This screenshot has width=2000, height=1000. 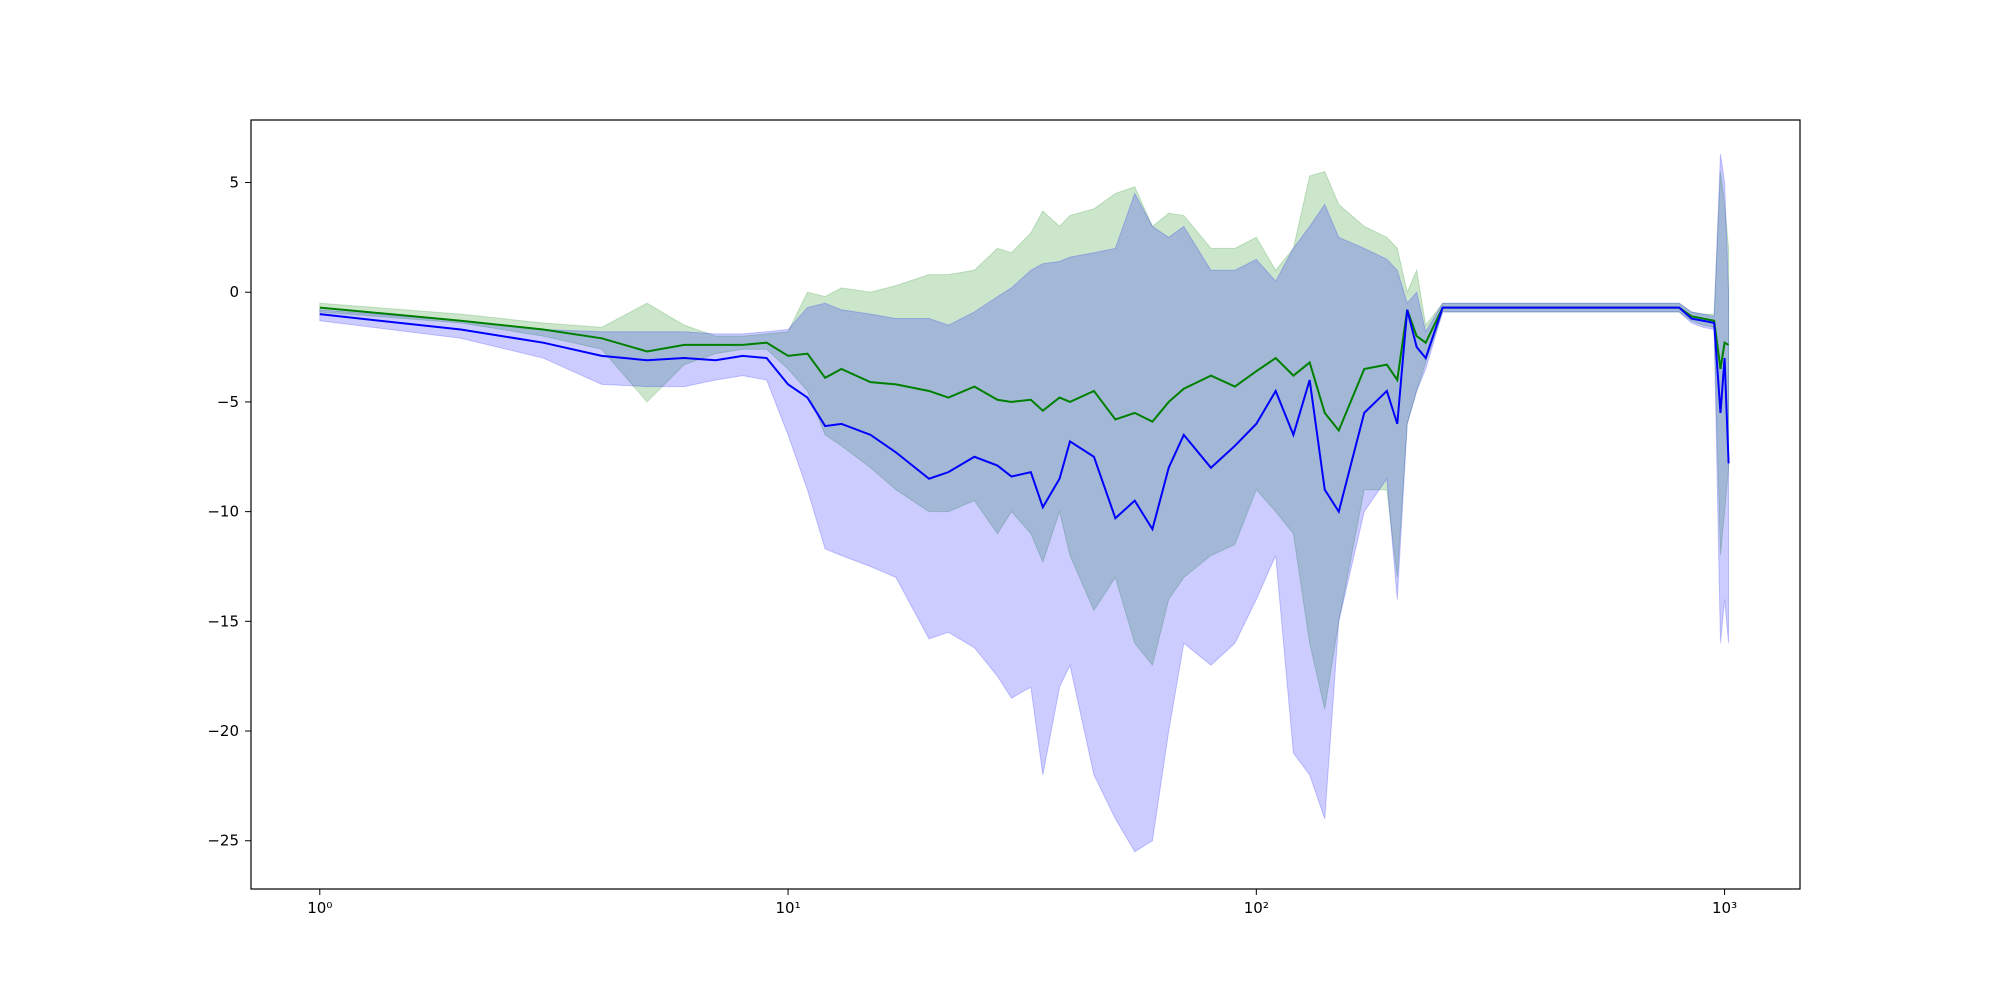 I want to click on y-tick-label: −20, so click(x=223, y=731).